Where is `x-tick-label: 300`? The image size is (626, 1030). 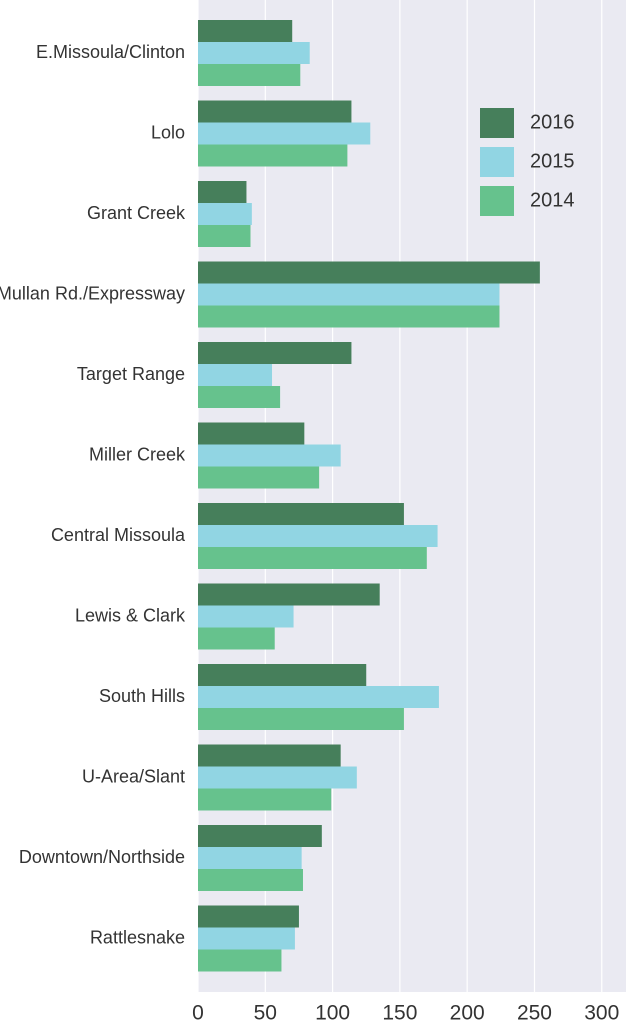
x-tick-label: 300 is located at coordinates (601, 1013).